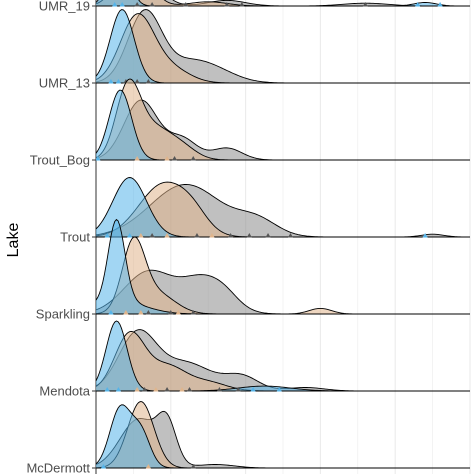  I want to click on ridge-trout, so click(283, 207).